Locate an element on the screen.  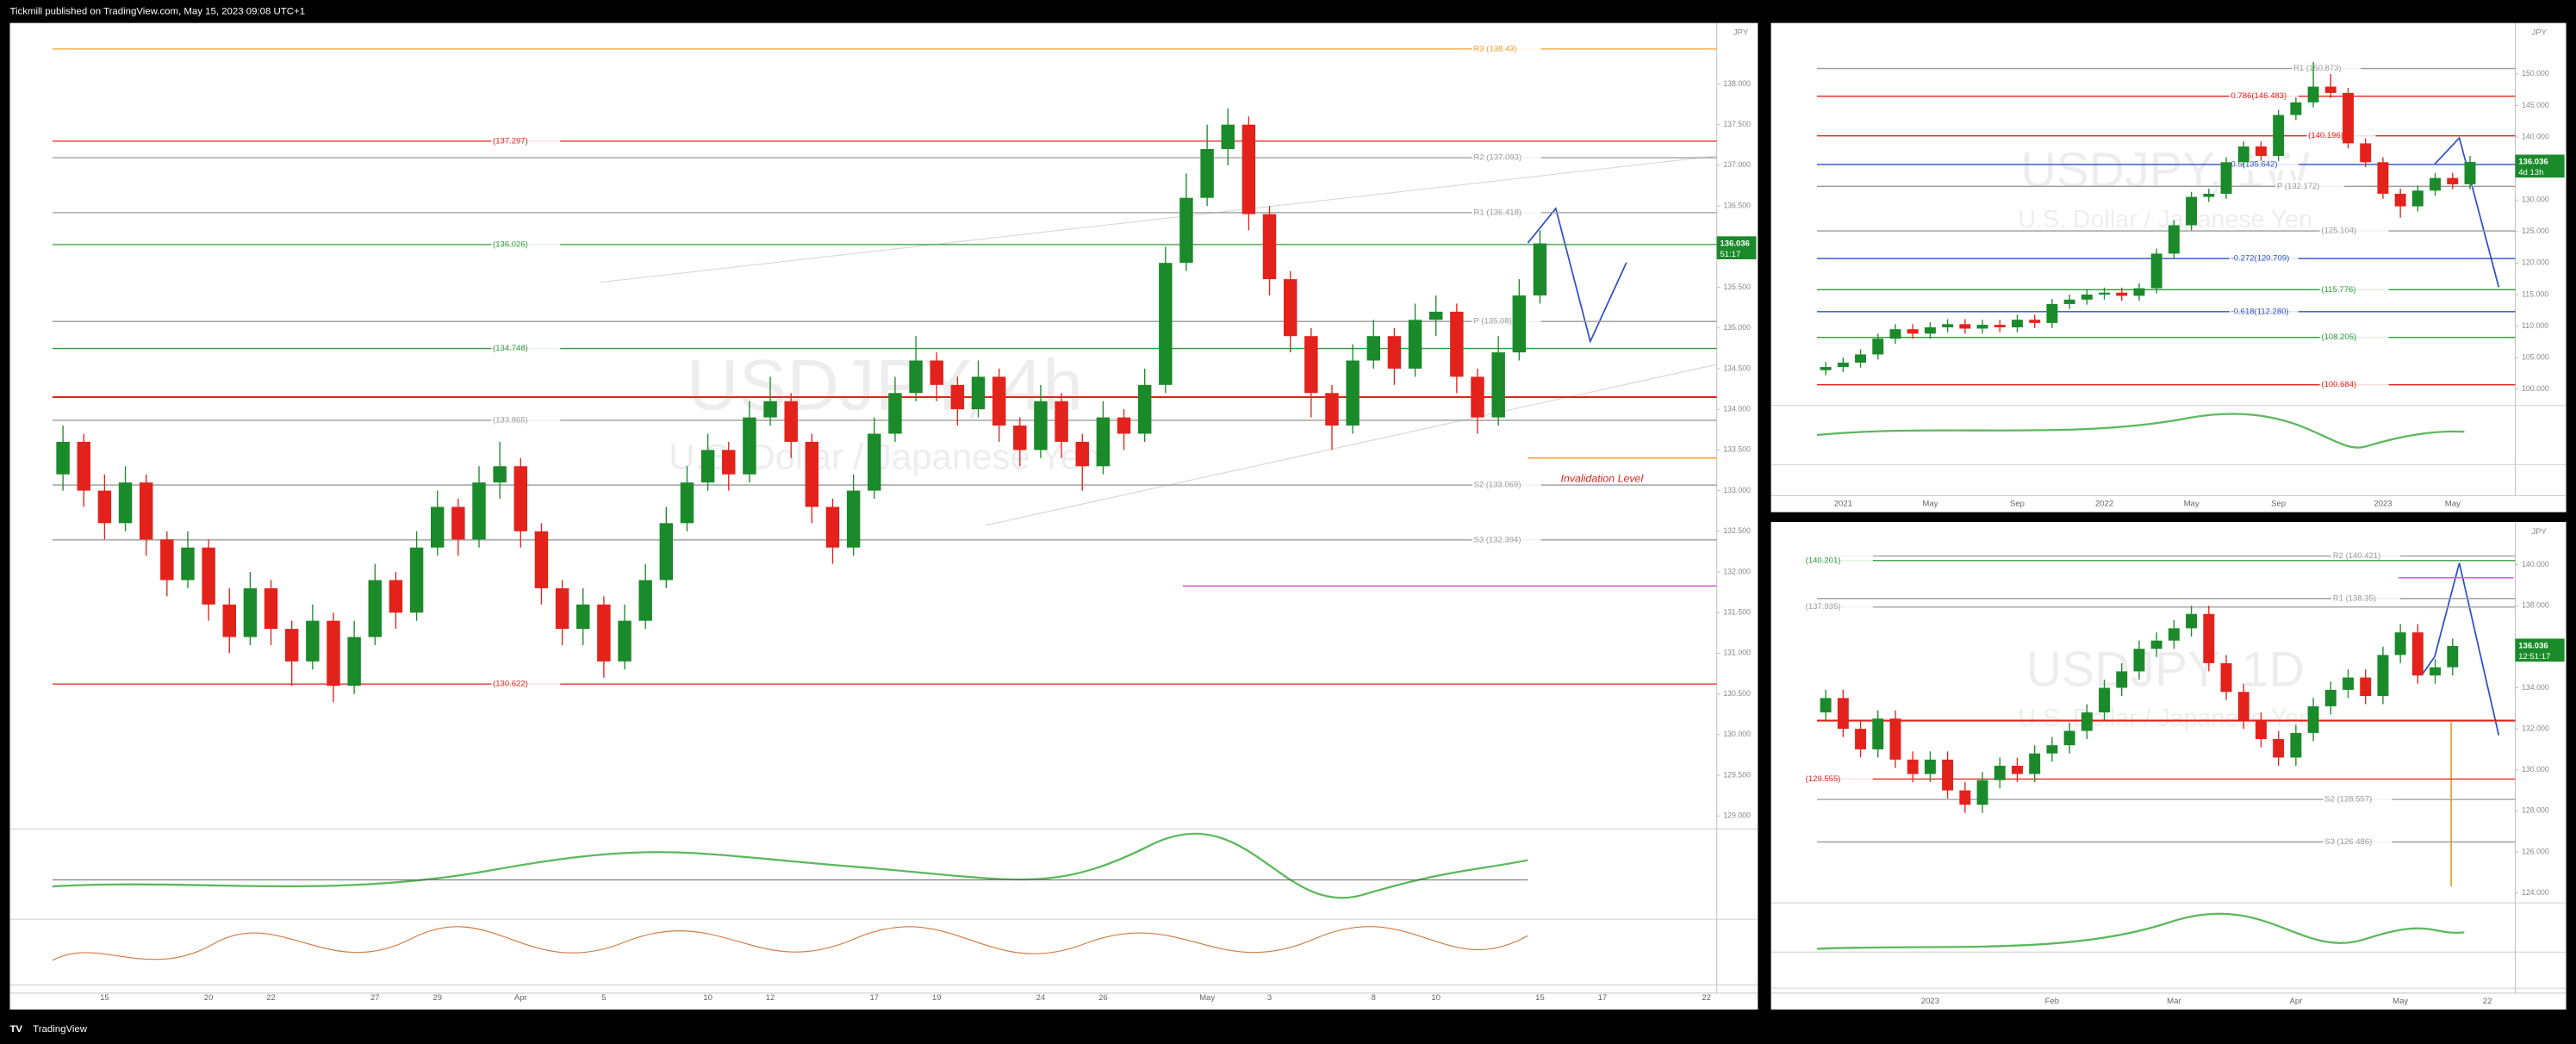
x-tick-label: 24 is located at coordinates (1041, 998).